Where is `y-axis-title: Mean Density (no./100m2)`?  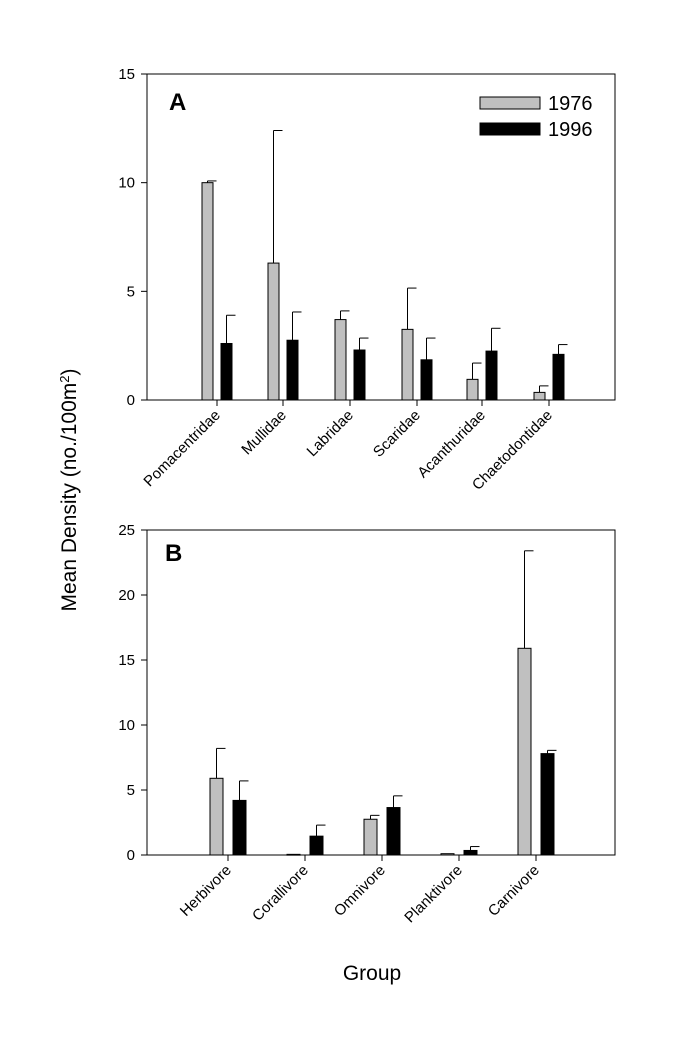
y-axis-title: Mean Density (no./100m2) is located at coordinates (69, 489).